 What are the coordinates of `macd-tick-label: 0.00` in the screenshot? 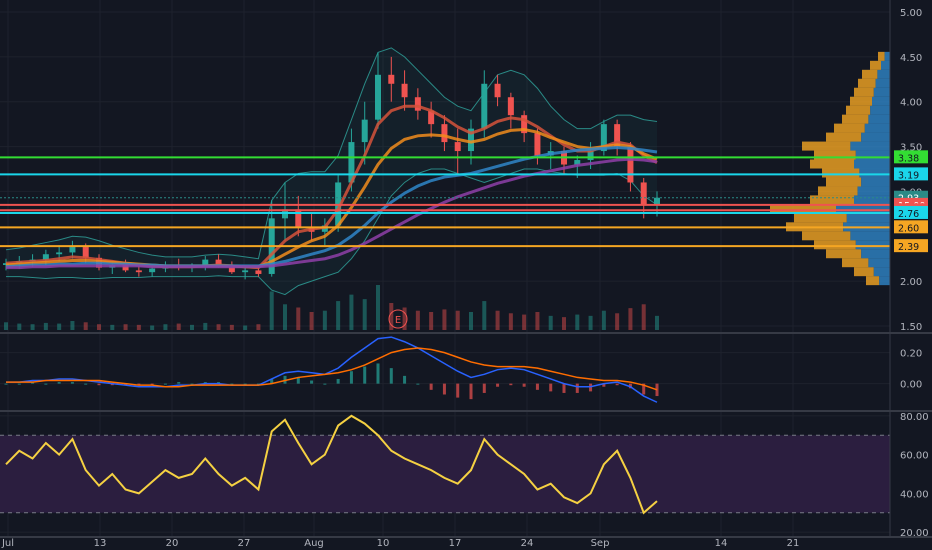 It's located at (911, 385).